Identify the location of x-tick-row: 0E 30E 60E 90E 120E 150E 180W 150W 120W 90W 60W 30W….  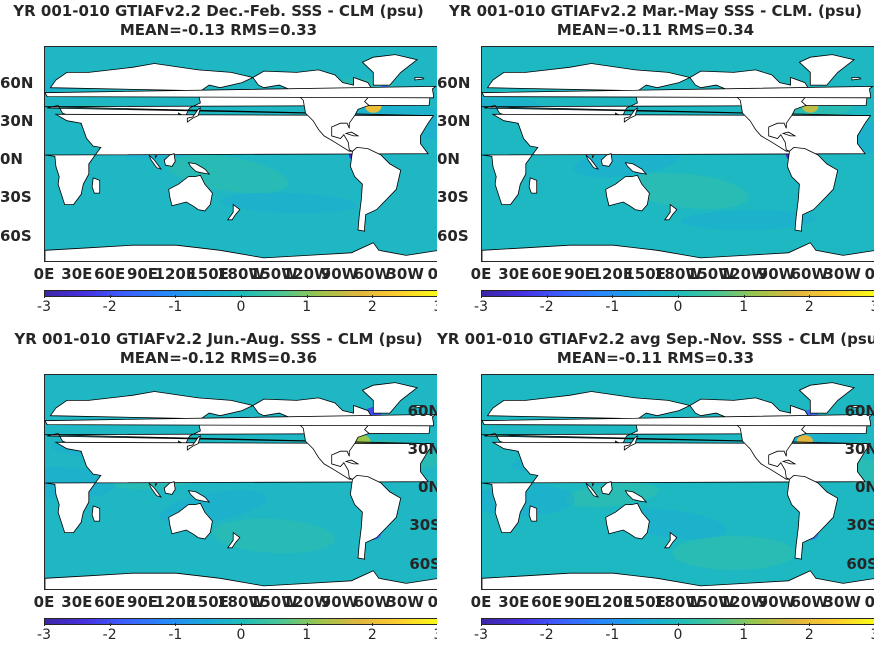
(218, 600).